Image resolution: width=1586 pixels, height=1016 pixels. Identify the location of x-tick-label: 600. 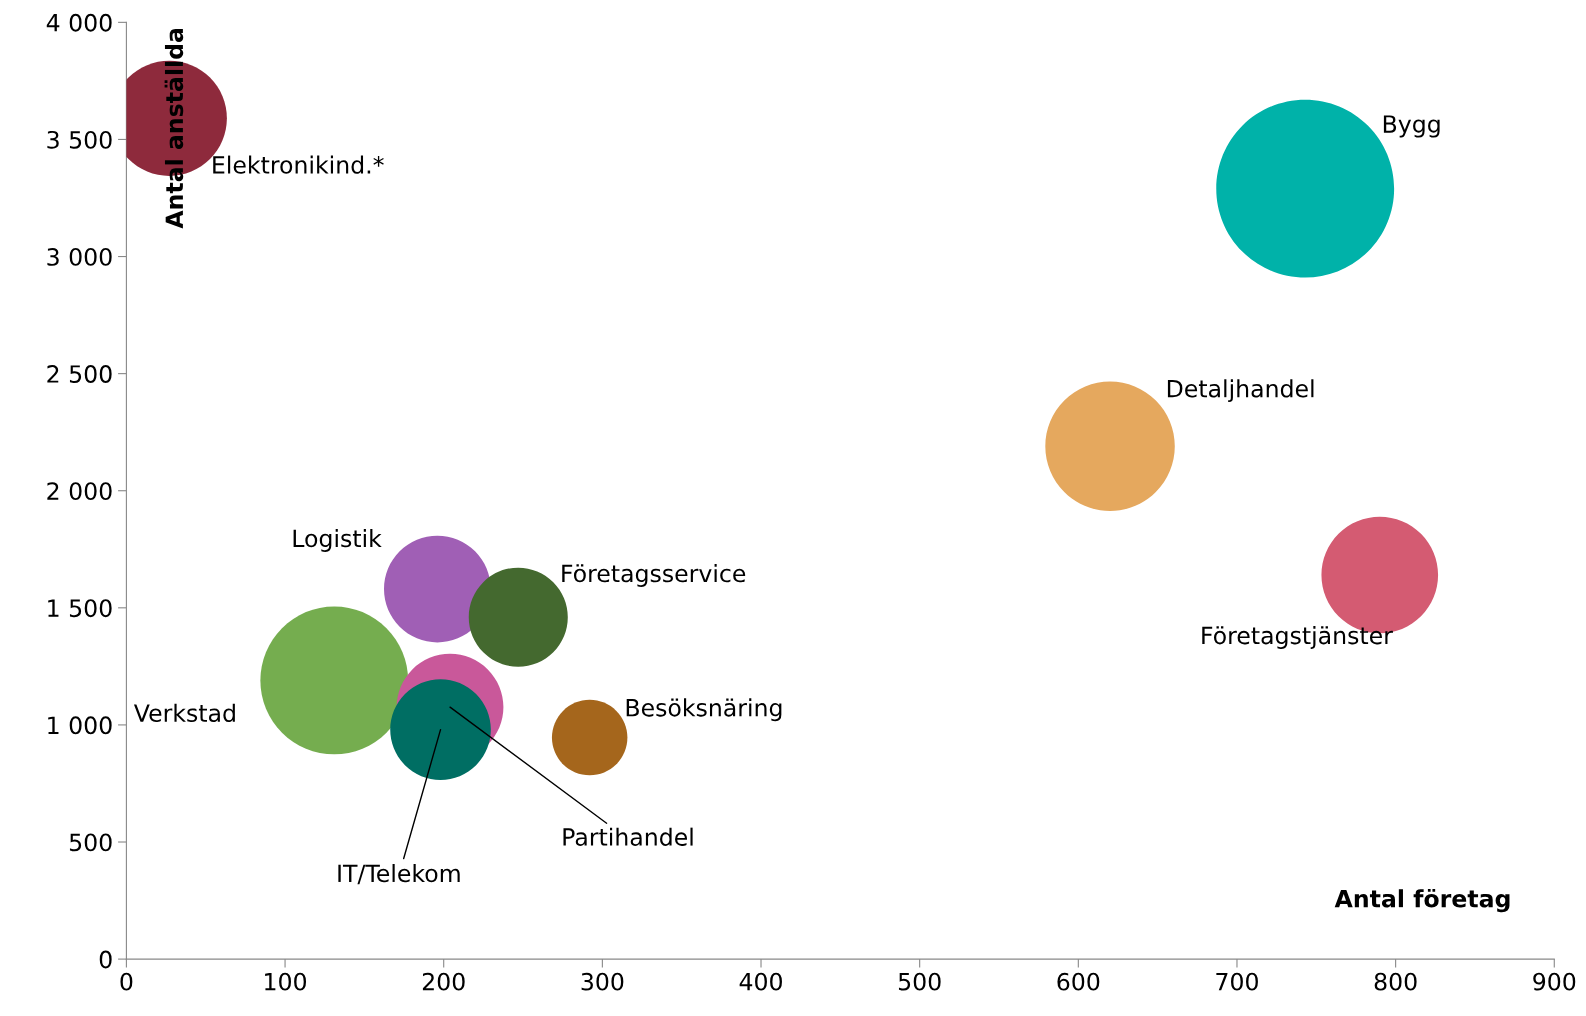
(1078, 981).